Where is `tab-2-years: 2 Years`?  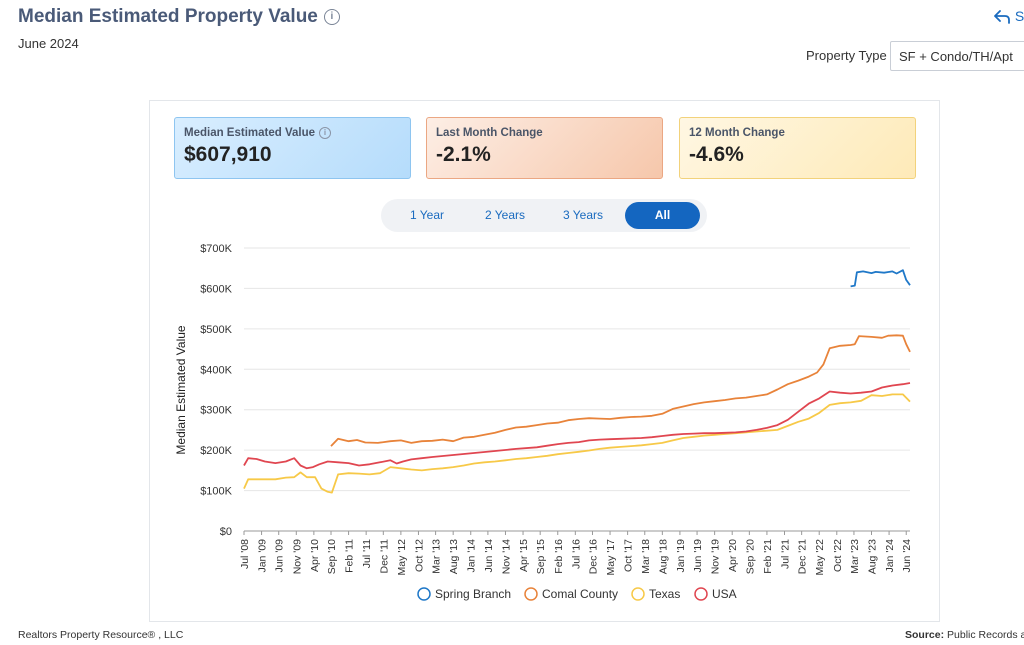
tab-2-years: 2 Years is located at coordinates (505, 215).